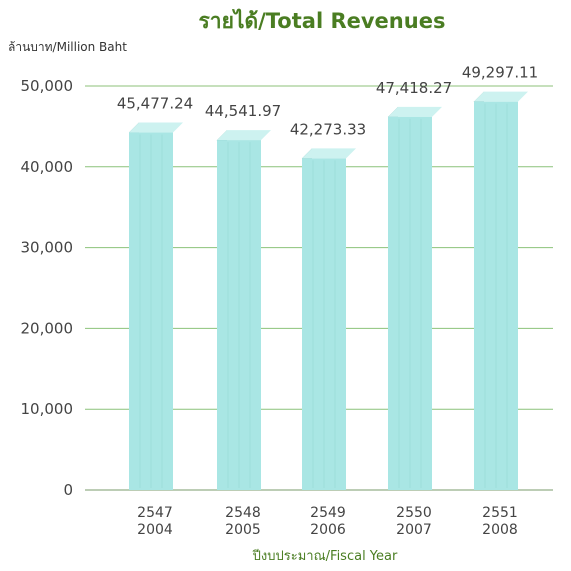 The width and height of the screenshot is (571, 571). What do you see at coordinates (322, 20) in the screenshot?
I see `chart-title: รายได้/Total Revenues` at bounding box center [322, 20].